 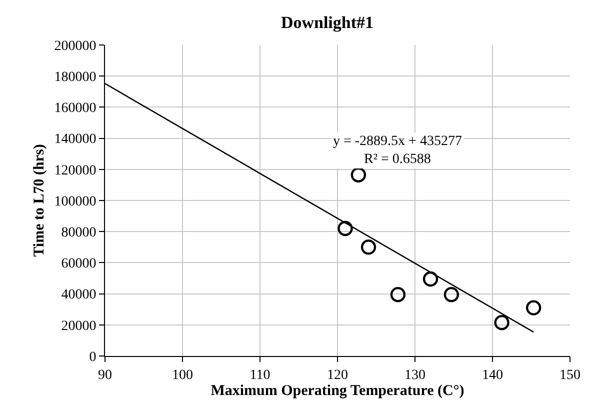 I want to click on y-tick-label: 40000, so click(x=78, y=295).